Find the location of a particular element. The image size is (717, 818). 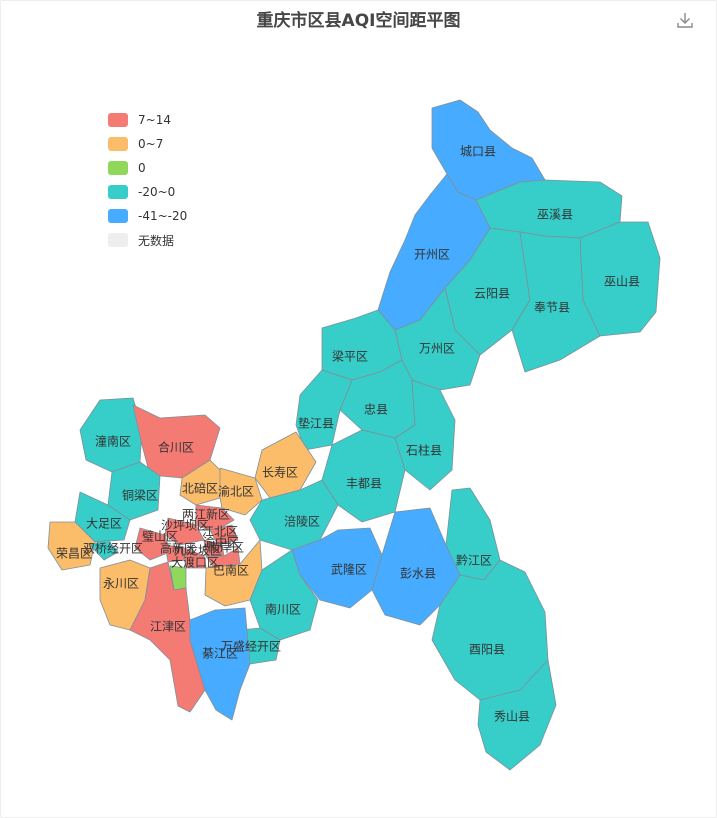

region-label: 巫山县 is located at coordinates (622, 282).